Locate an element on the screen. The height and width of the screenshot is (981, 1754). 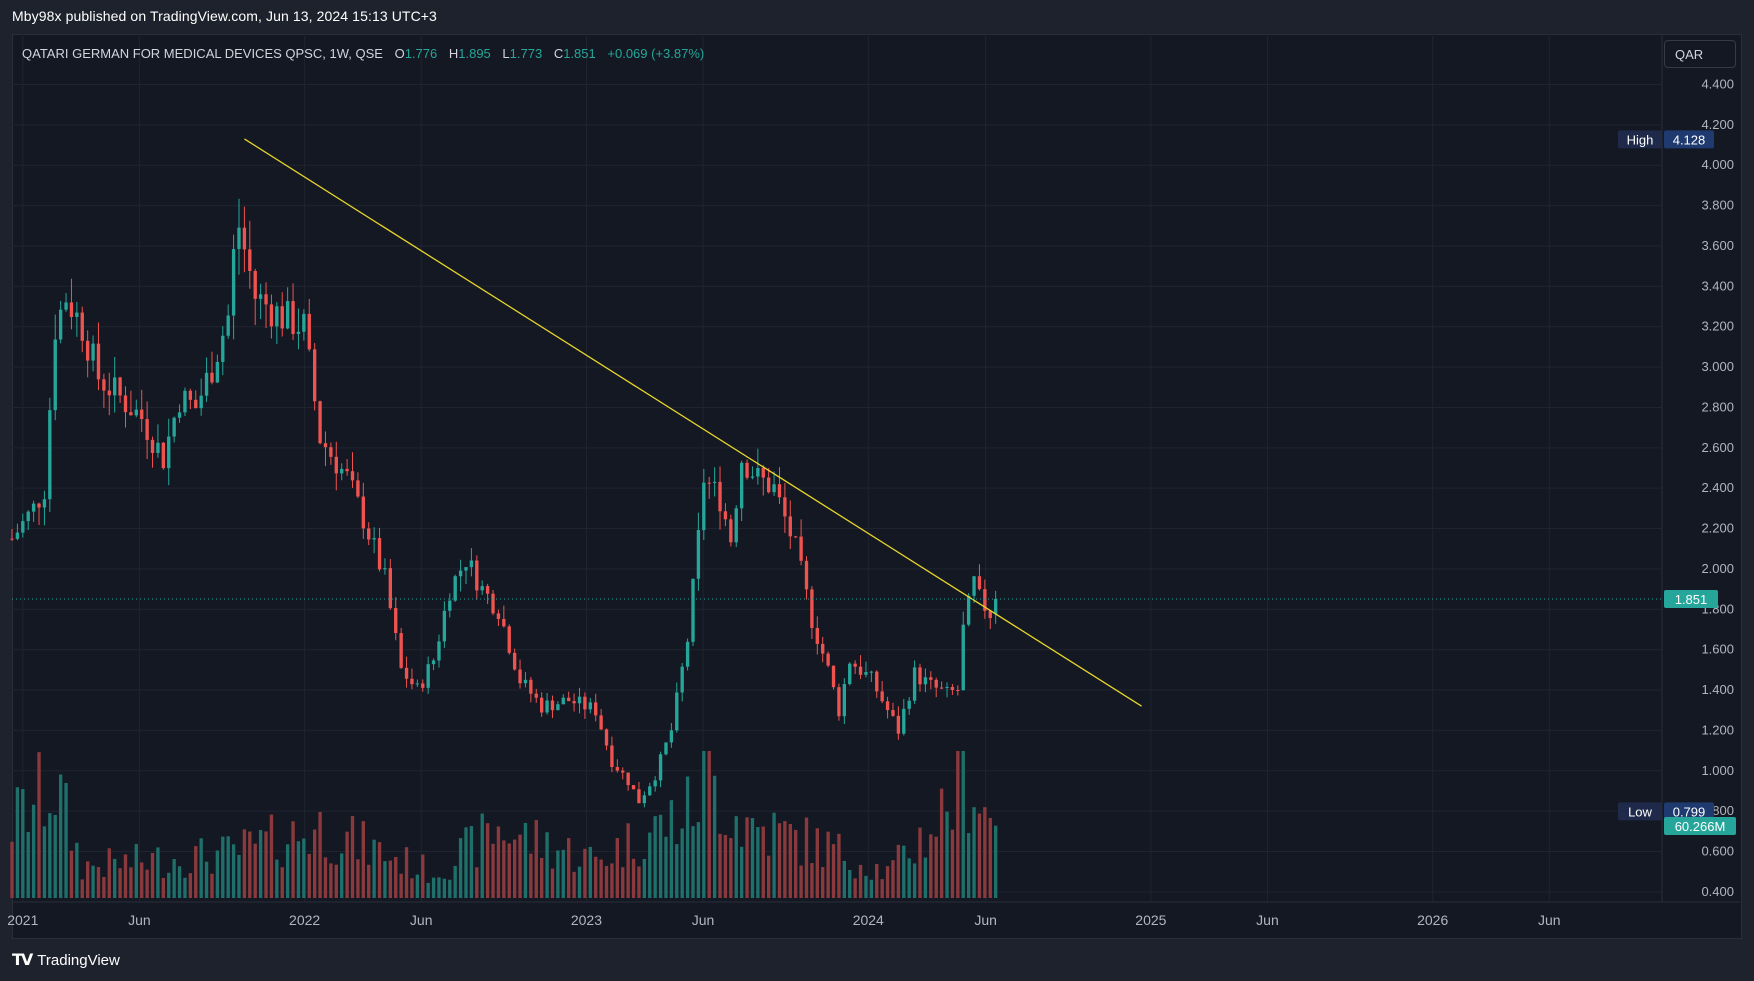
x-tick-label: 2025 is located at coordinates (1150, 920).